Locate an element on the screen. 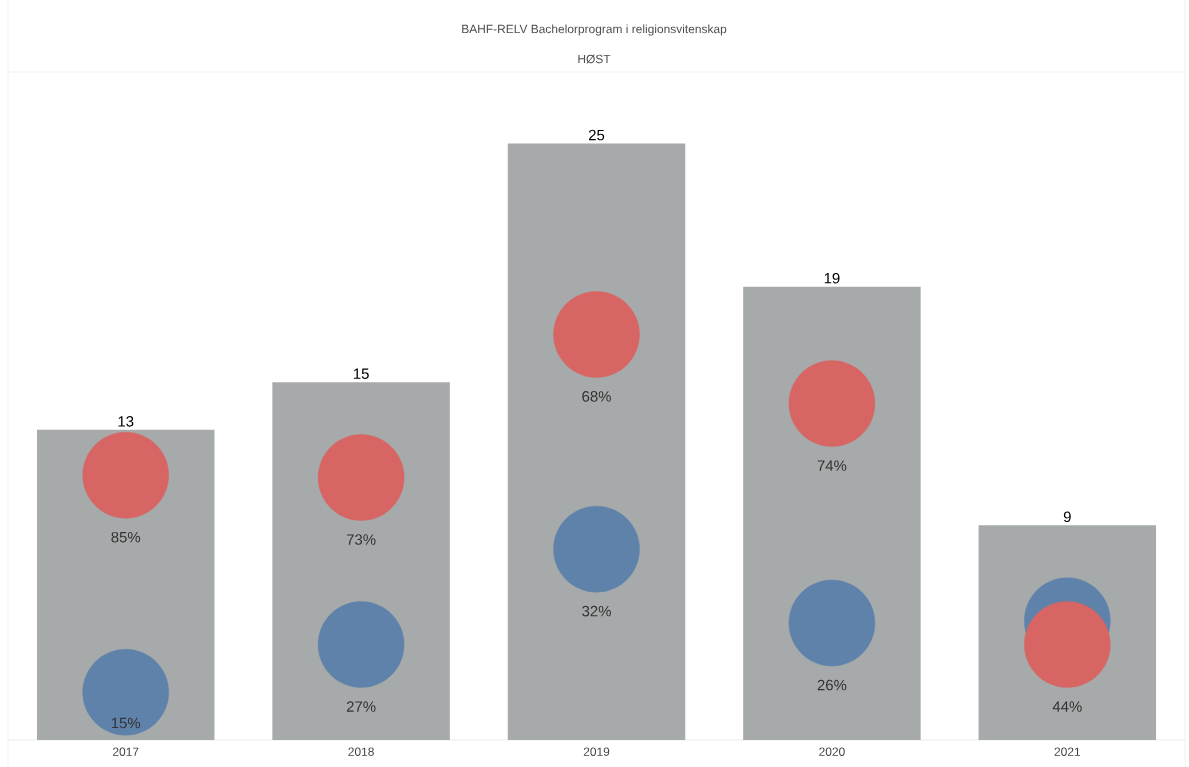 The height and width of the screenshot is (767, 1189). x-tick-label: 2018 is located at coordinates (361, 751).